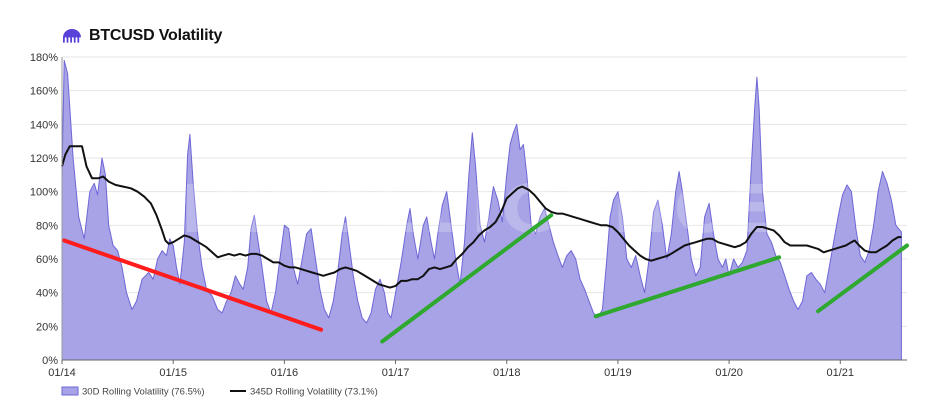 Image resolution: width=950 pixels, height=415 pixels. Describe the element at coordinates (143, 392) in the screenshot. I see `legend-label-30d: 30D Rolling Volatility (76.5%)` at that location.